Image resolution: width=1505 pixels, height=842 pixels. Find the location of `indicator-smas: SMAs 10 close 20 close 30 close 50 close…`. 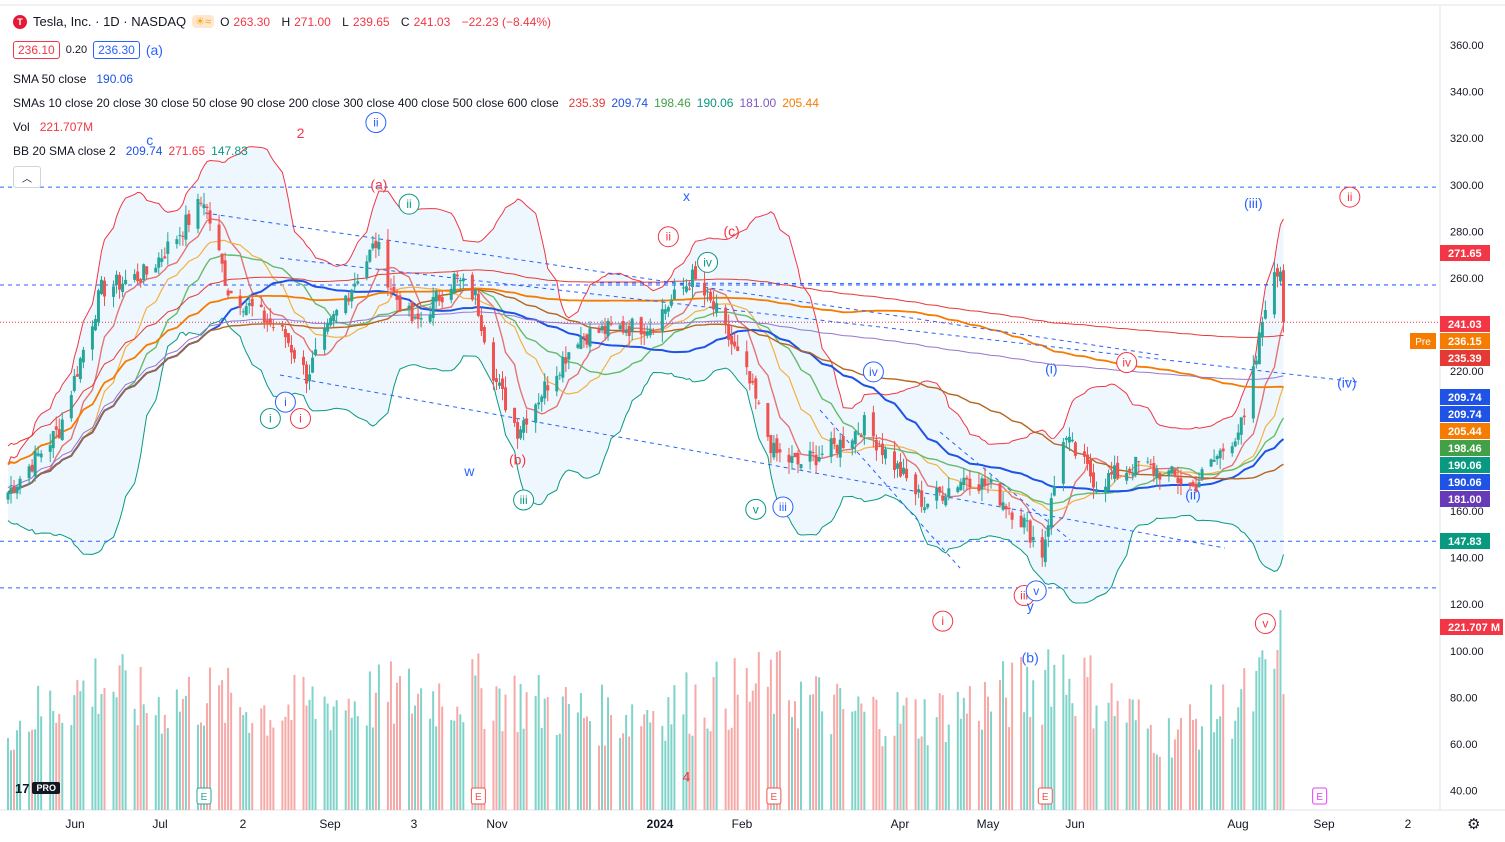

indicator-smas: SMAs 10 close 20 close 30 close 50 close… is located at coordinates (416, 103).